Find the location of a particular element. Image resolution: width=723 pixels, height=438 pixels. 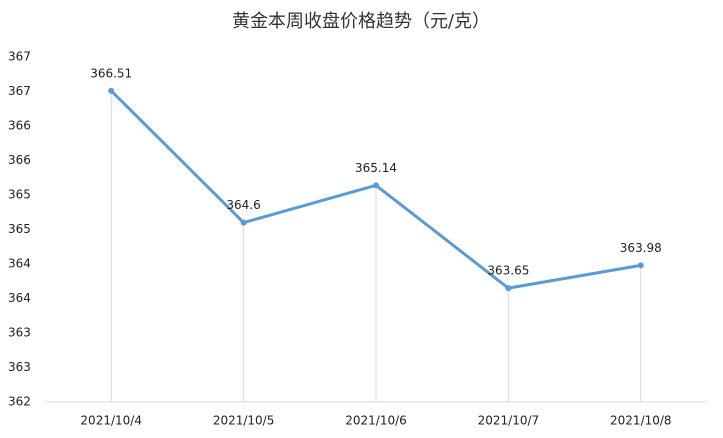

data-label: 365.14 is located at coordinates (376, 168).